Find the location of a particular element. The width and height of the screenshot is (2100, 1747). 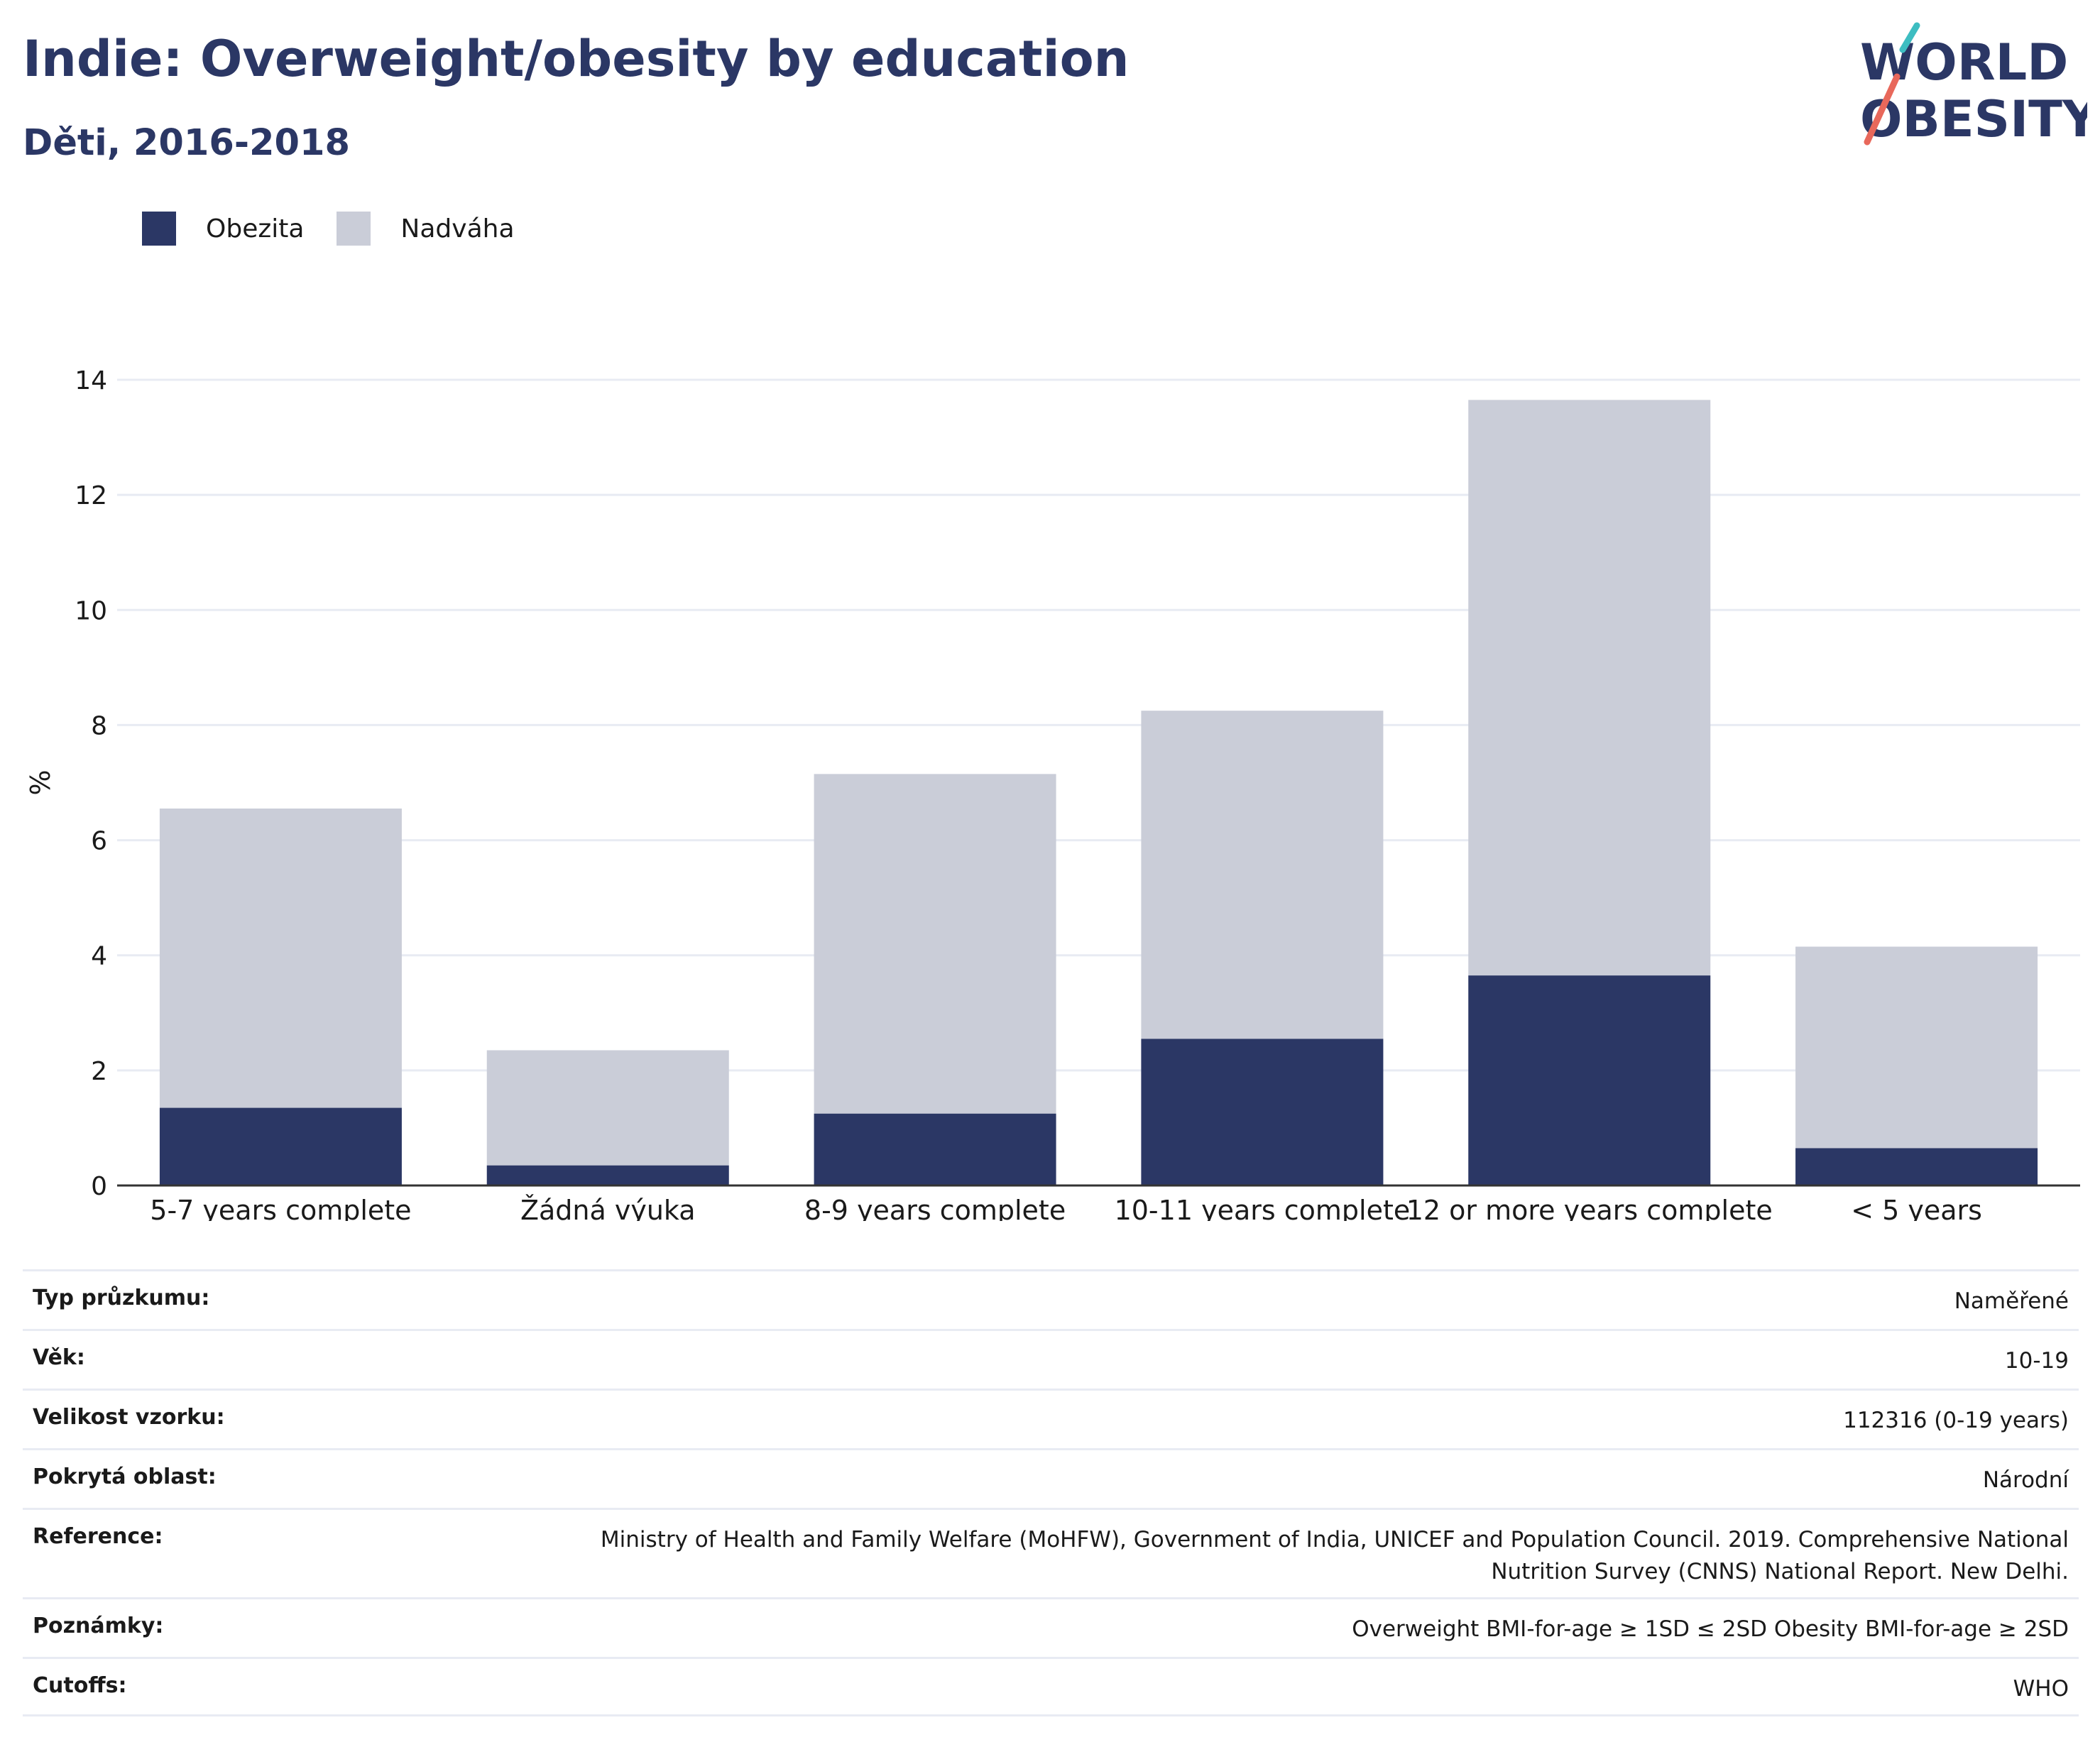

info-label: Typ průzkumu: is located at coordinates (121, 1298).